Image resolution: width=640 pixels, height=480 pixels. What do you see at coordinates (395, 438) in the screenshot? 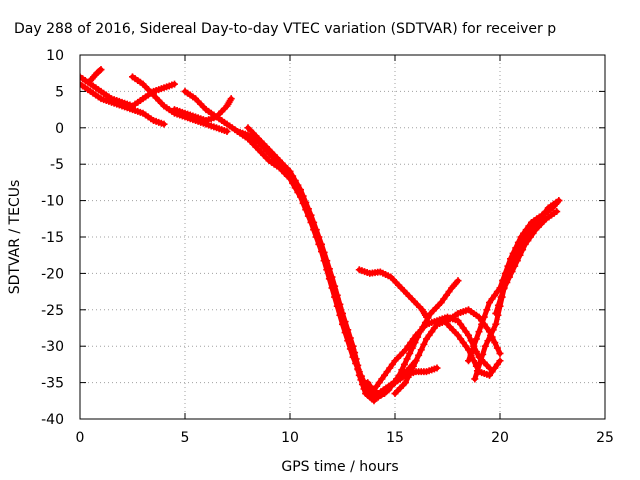
I see `x-tick-label: 15` at bounding box center [395, 438].